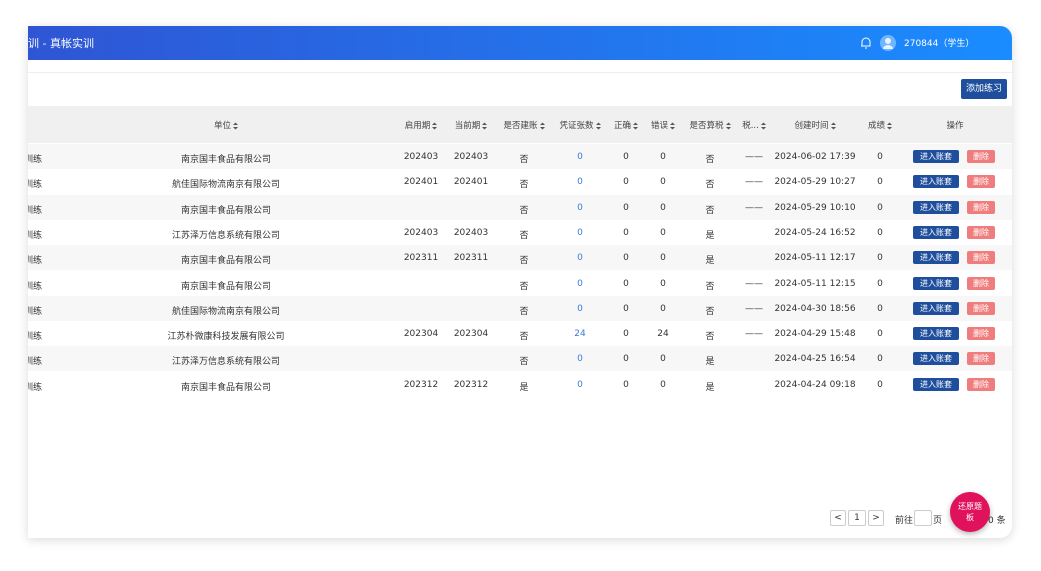 This screenshot has height=571, width=1041. Describe the element at coordinates (939, 44) in the screenshot. I see `user-name: 270844（学生）` at that location.